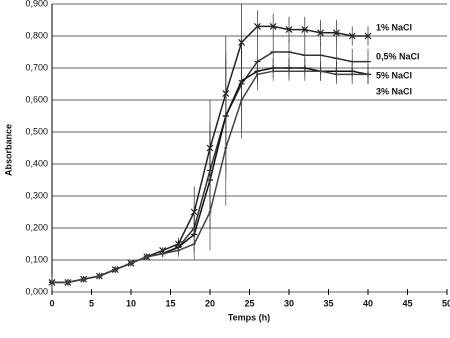 The width and height of the screenshot is (450, 338). What do you see at coordinates (8, 150) in the screenshot?
I see `y-axis-title: Absorbance` at bounding box center [8, 150].